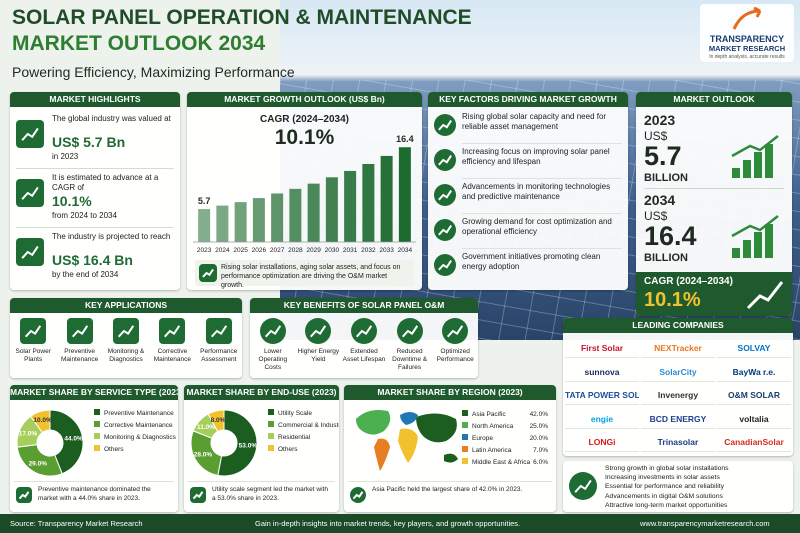 This screenshot has height=533, width=800. What do you see at coordinates (126, 355) in the screenshot?
I see `item-label: Monitoring & Diagnostics` at bounding box center [126, 355].